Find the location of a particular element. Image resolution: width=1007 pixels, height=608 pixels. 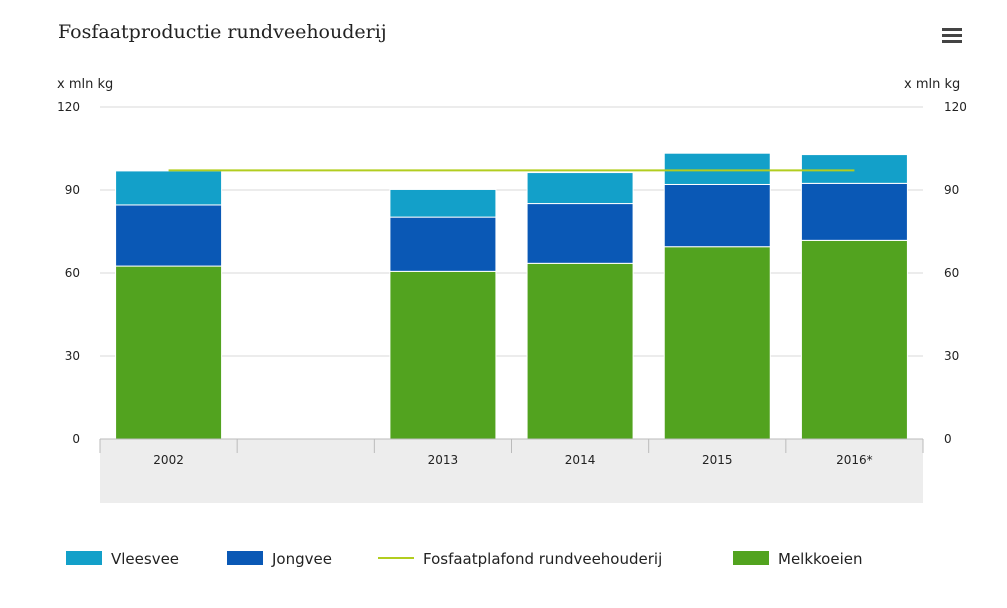

chart-title: Fosfaatproductie rundveehouderij is located at coordinates (222, 32).